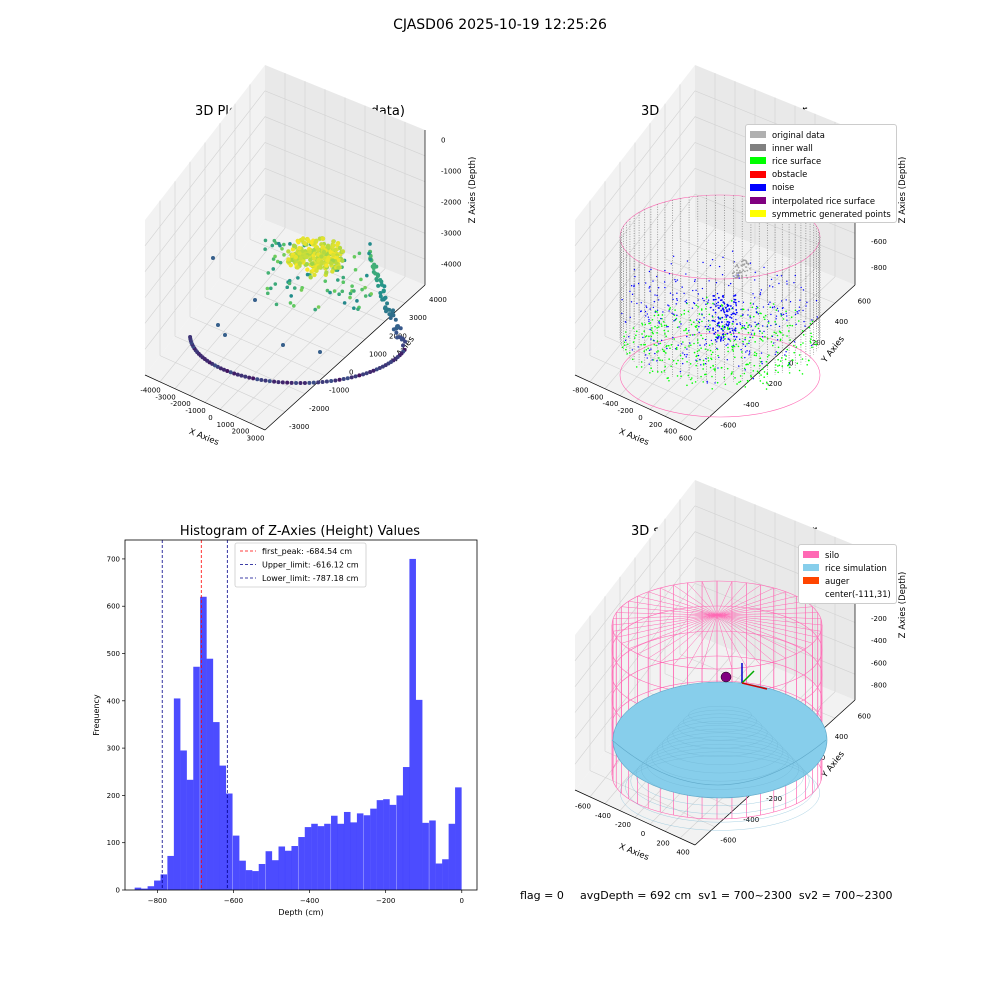 This screenshot has height=1000, width=1000. I want to click on simulation-silo-ring, so click(717, 625).